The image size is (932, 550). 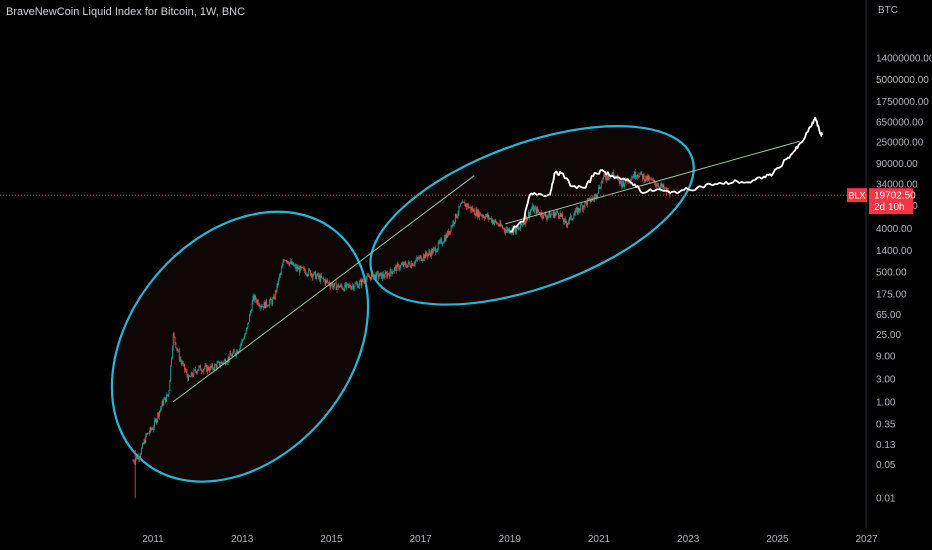 What do you see at coordinates (888, 10) in the screenshot?
I see `price-axis-unit: BTC` at bounding box center [888, 10].